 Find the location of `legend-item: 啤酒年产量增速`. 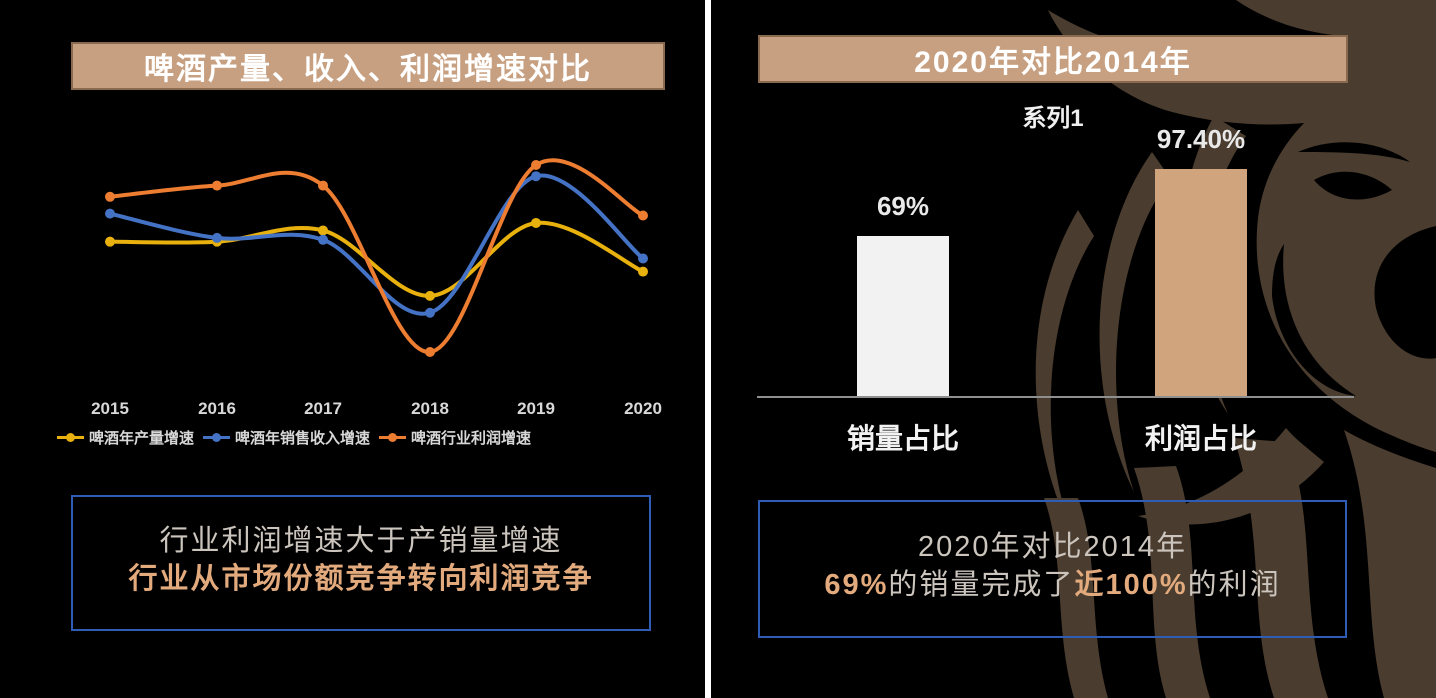

legend-item: 啤酒年产量增速 is located at coordinates (125, 437).